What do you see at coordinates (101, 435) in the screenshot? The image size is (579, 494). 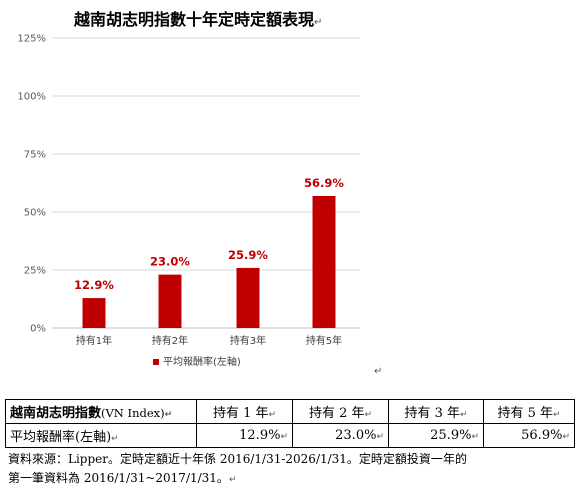 I see `table-row-label: 平均報酬率(左軸)↵` at bounding box center [101, 435].